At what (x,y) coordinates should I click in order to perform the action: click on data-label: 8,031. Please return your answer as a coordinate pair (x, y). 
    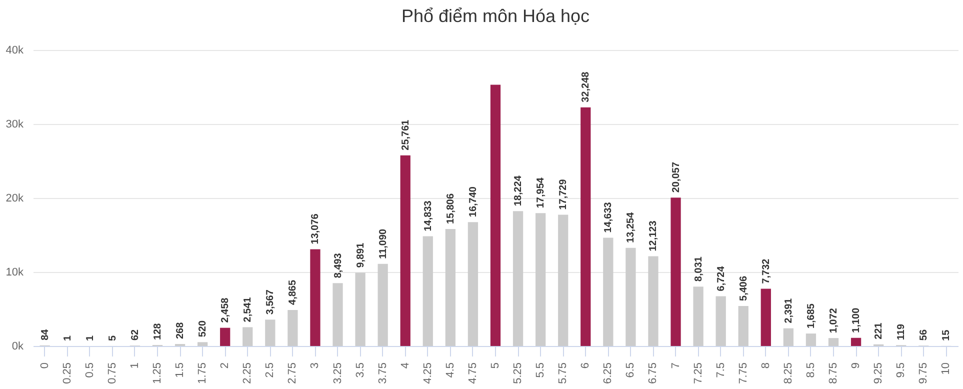
    Looking at the image, I should click on (698, 269).